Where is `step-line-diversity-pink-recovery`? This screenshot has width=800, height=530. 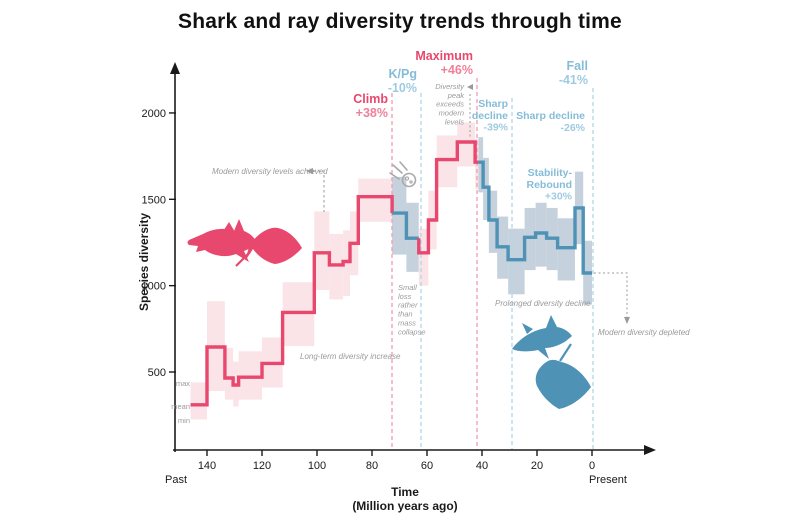 step-line-diversity-pink-recovery is located at coordinates (448, 197).